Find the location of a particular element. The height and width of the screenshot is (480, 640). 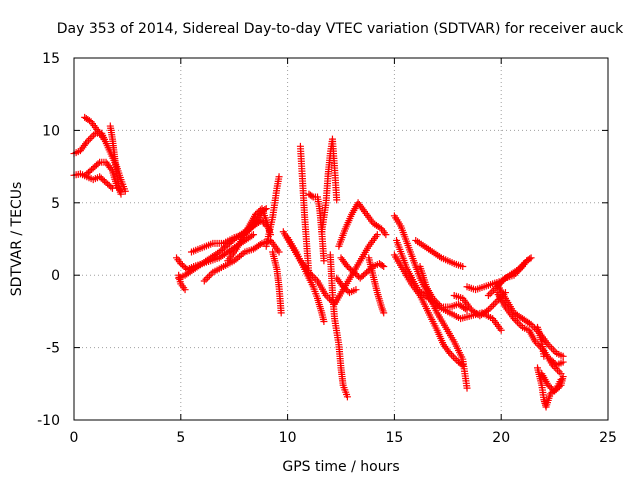

y-tick-label: 10 is located at coordinates (51, 131).